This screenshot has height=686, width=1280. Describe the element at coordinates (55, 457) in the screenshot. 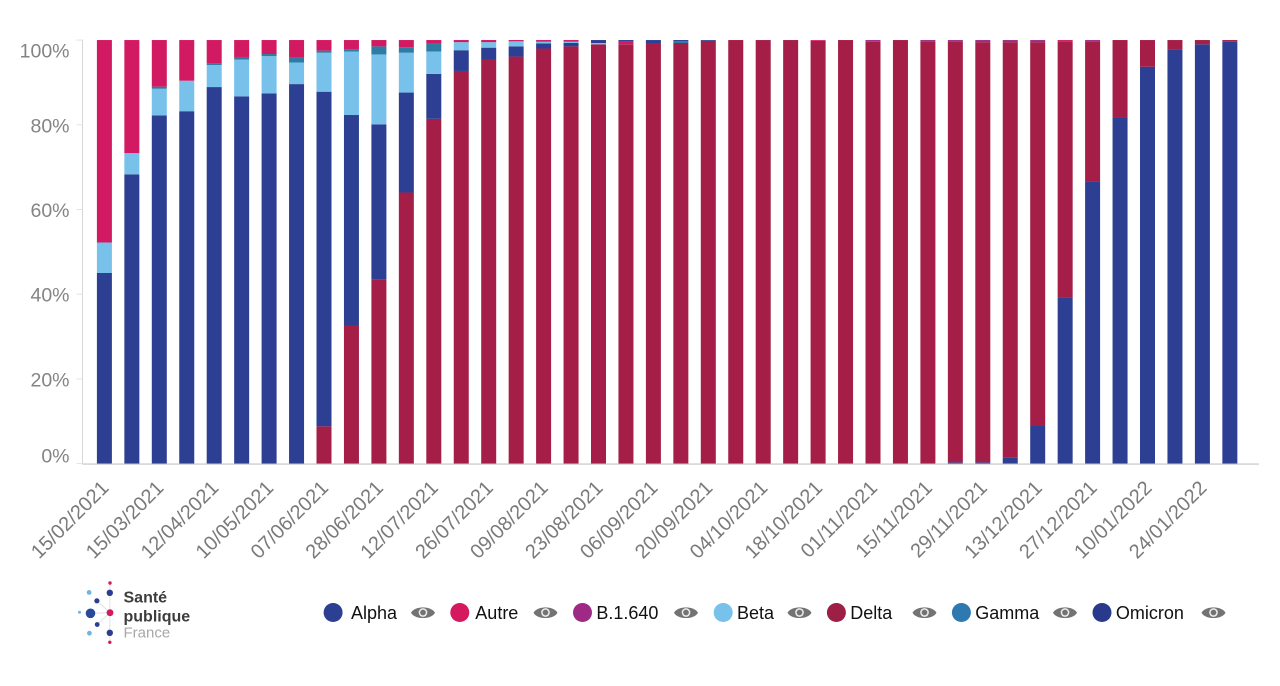

I see `svg-text: 0%` at that location.